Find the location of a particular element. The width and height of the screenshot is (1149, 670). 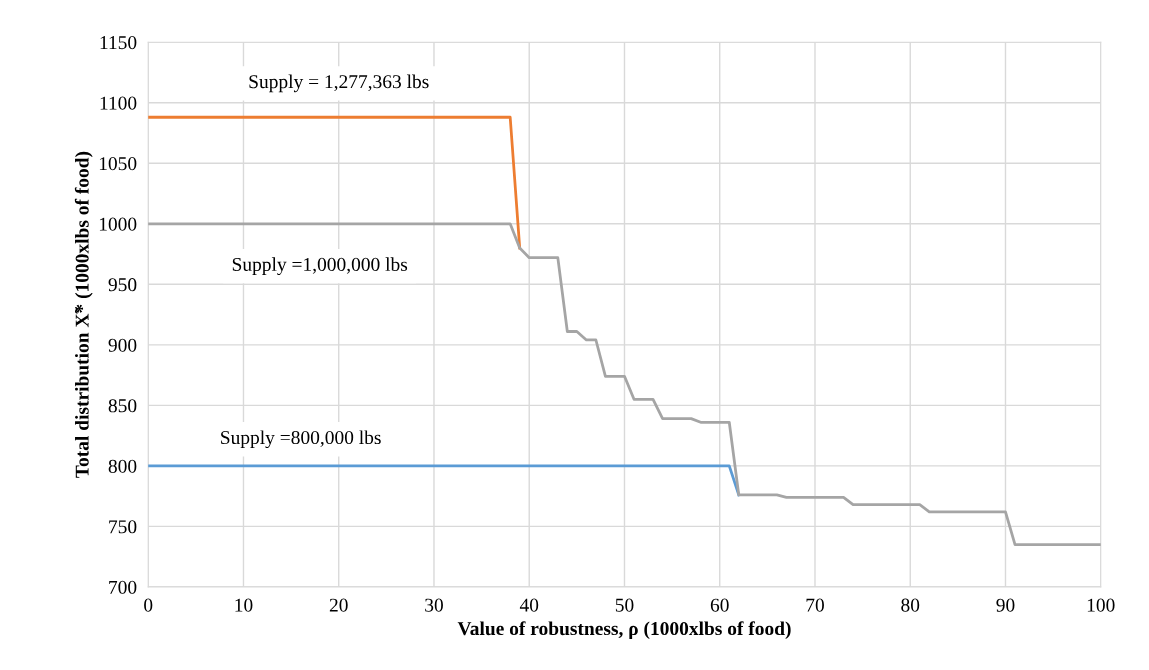

x-tick-label: 90 is located at coordinates (1005, 605).